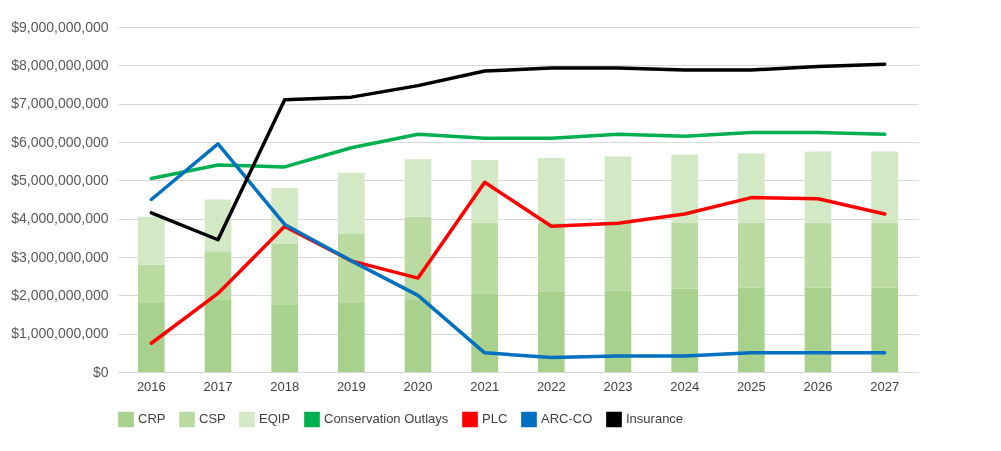 Image resolution: width=1001 pixels, height=451 pixels. Describe the element at coordinates (685, 386) in the screenshot. I see `x-tick-label: 2024` at that location.